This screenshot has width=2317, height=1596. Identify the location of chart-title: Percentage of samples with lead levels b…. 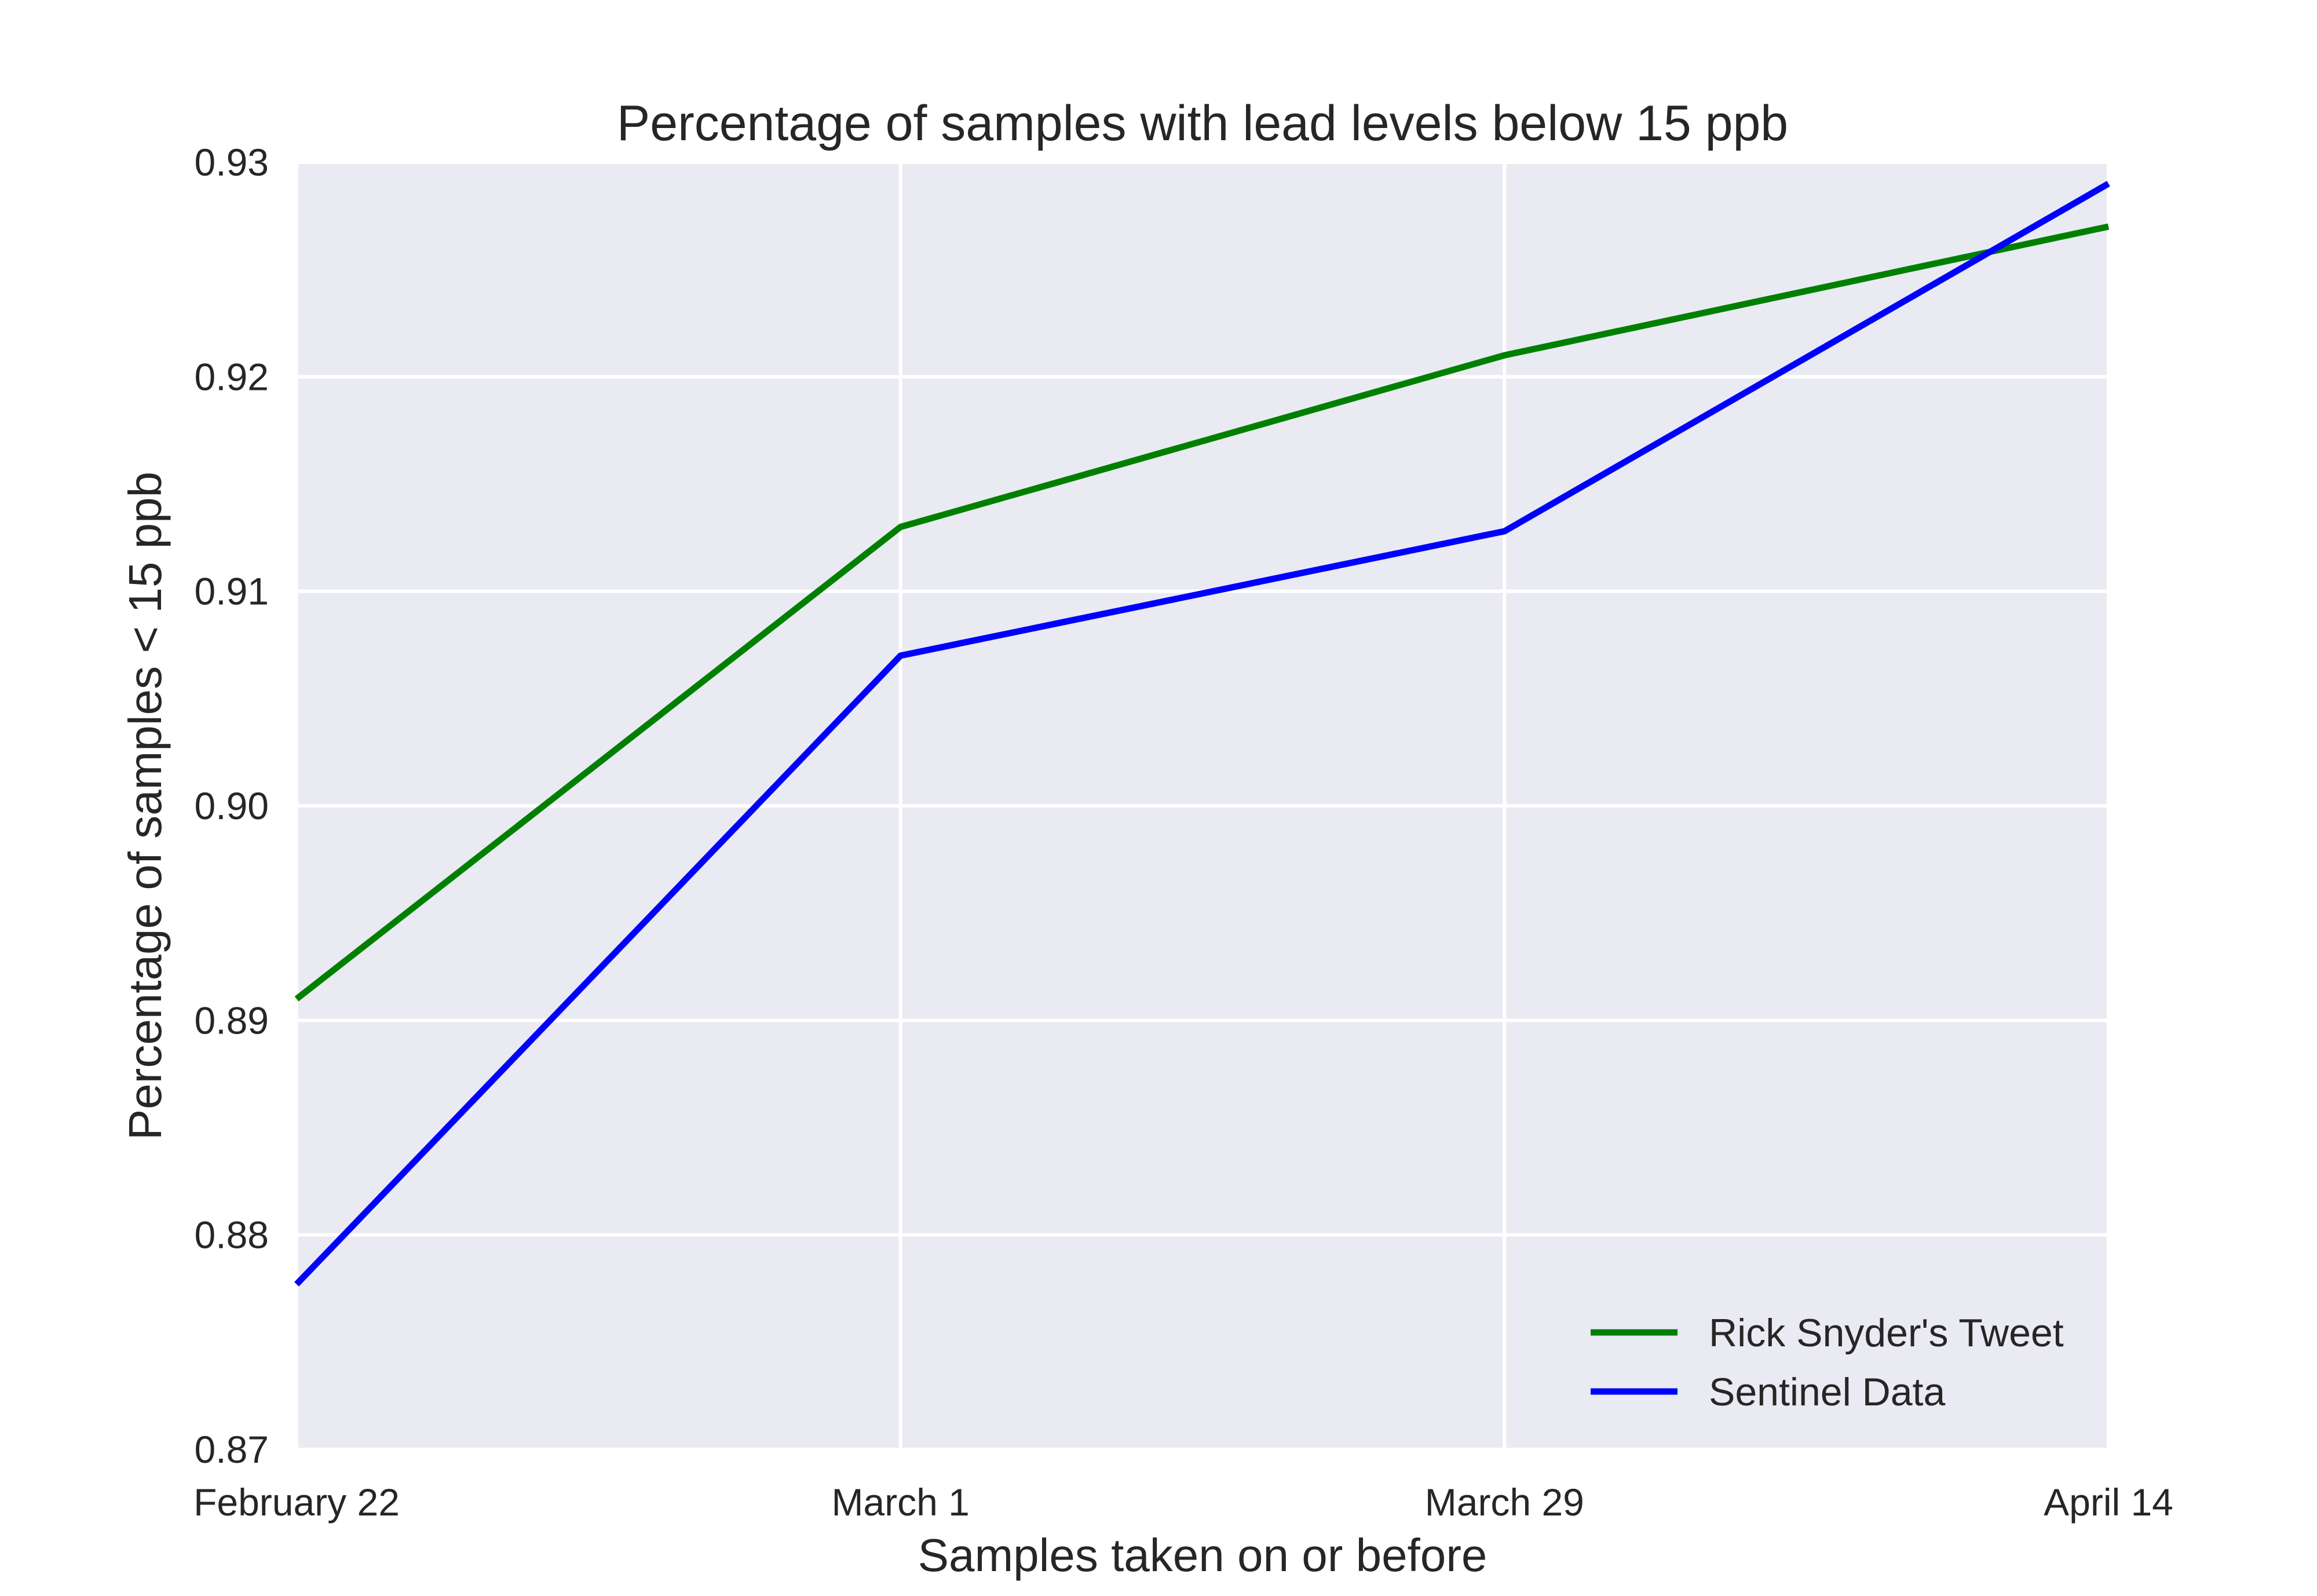
(1203, 124).